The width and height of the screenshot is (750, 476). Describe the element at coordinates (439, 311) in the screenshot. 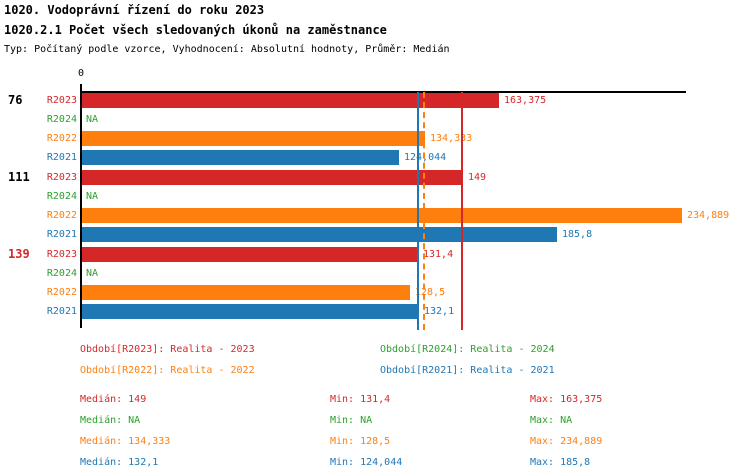

I see `bar-value-label: 132,1` at that location.